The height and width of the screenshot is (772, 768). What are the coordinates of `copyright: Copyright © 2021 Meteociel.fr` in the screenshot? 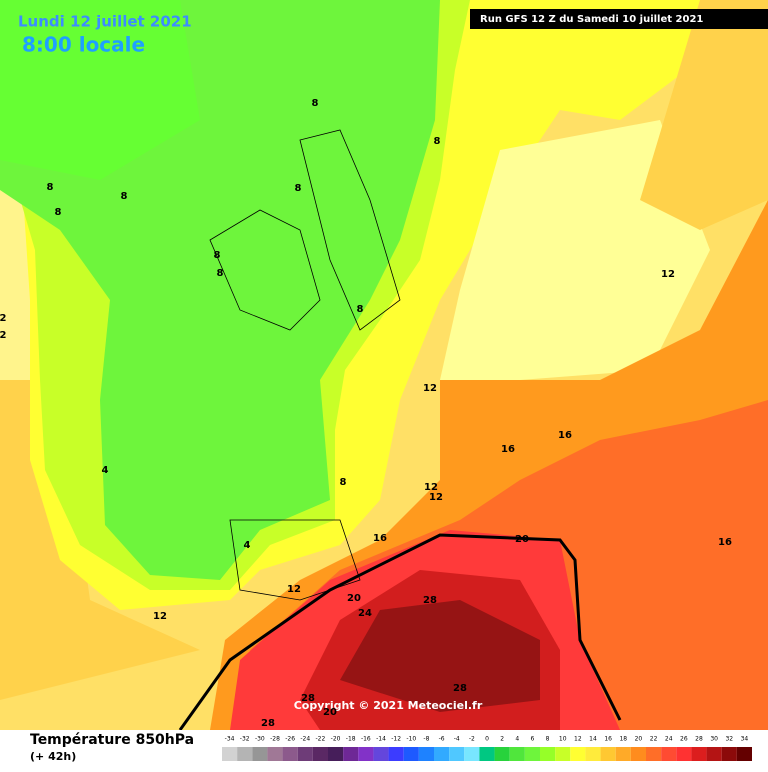 It's located at (388, 705).